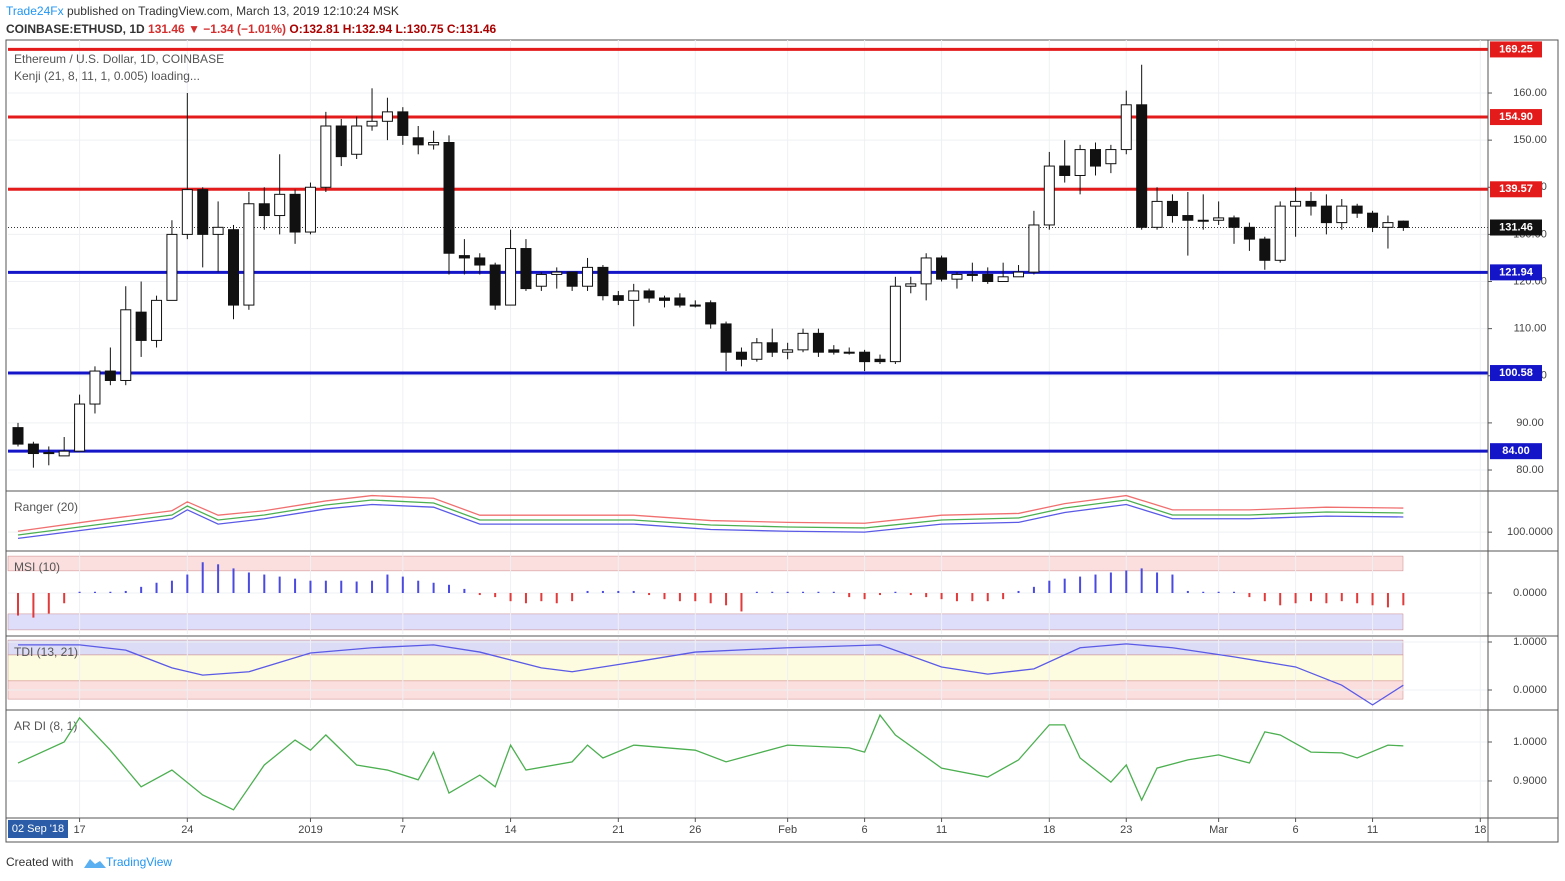  I want to click on x-tick-label: 21, so click(618, 830).